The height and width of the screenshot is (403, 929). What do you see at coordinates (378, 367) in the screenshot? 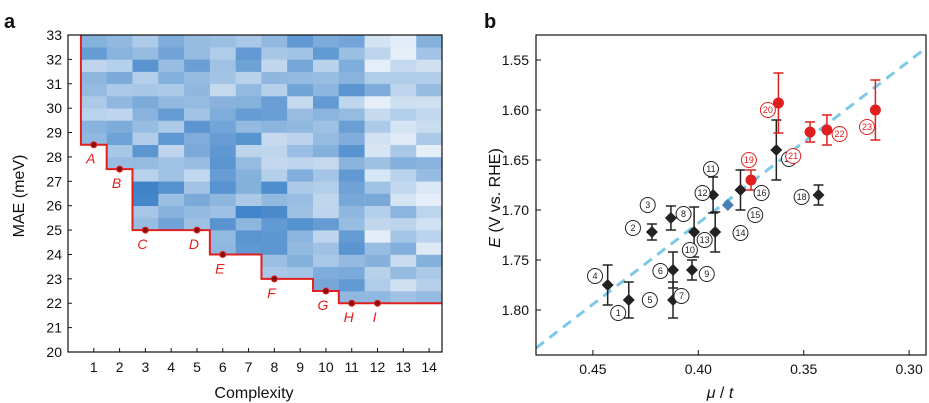
I see `x-tick-label: 12` at bounding box center [378, 367].